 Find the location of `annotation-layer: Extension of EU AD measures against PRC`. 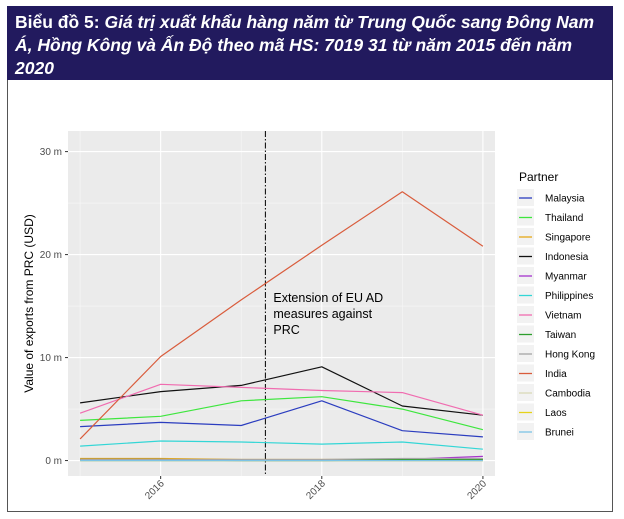

annotation-layer: Extension of EU AD measures against PRC is located at coordinates (323, 303).